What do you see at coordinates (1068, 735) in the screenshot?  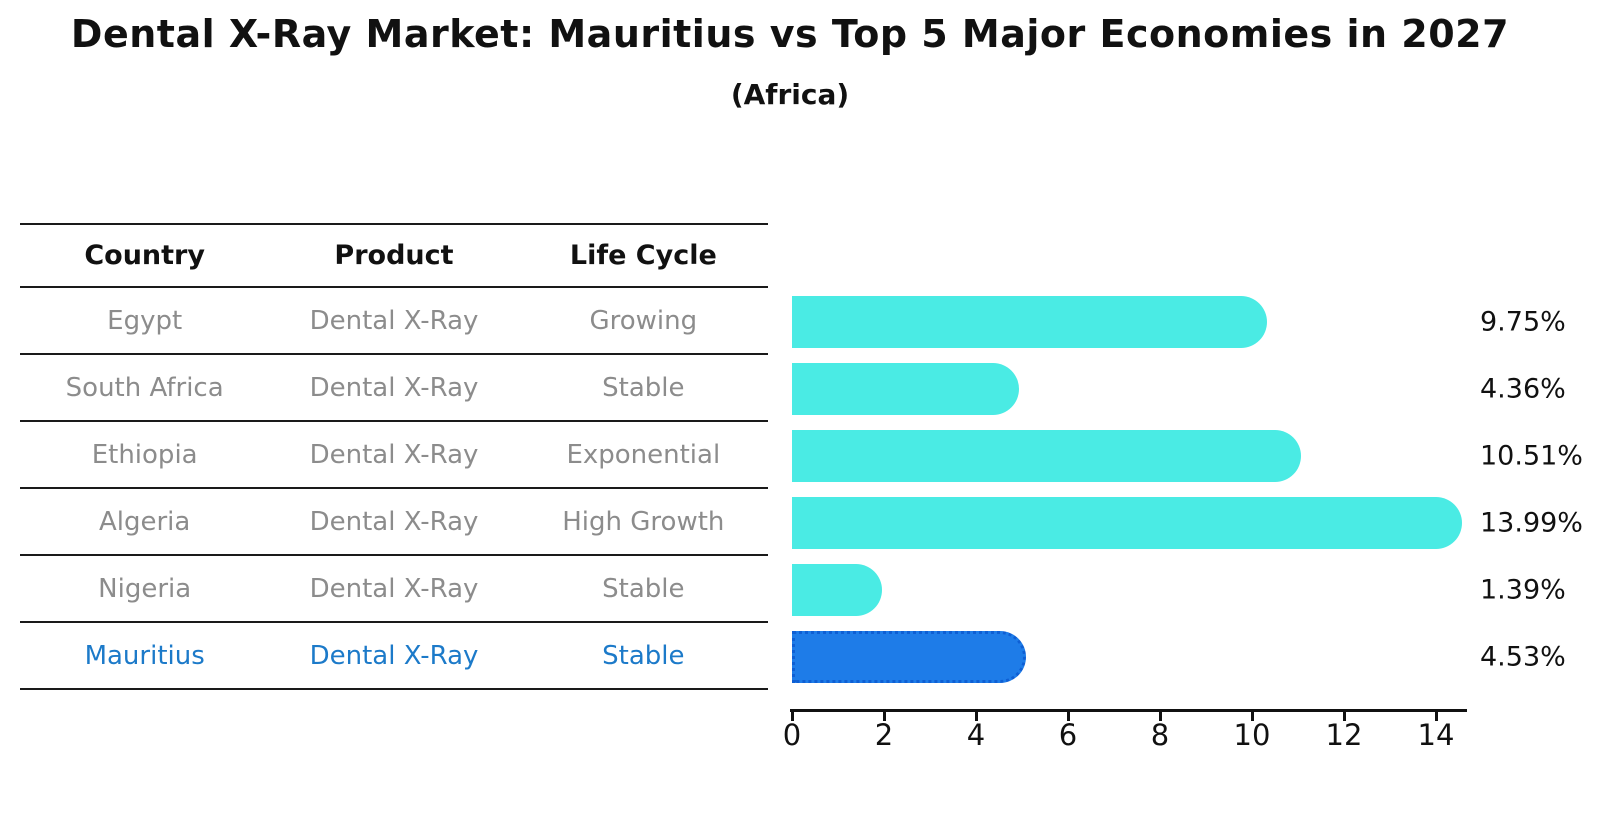 I see `x-axis-tick-label-6: 6` at bounding box center [1068, 735].